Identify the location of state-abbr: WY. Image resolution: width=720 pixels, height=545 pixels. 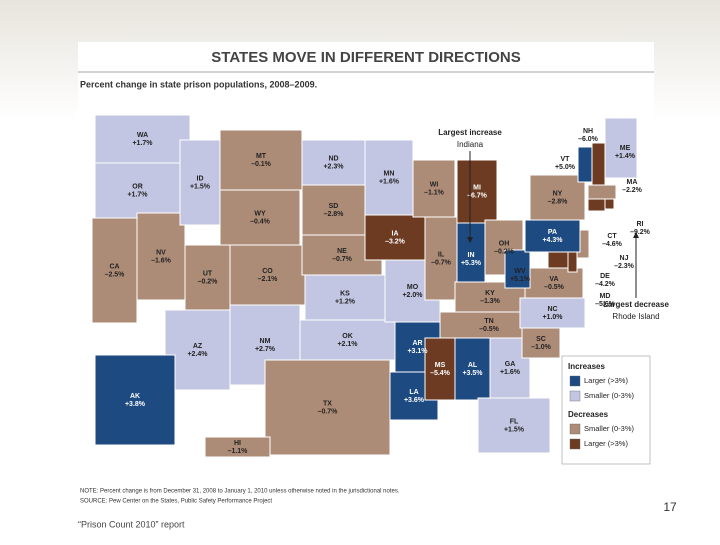
(260, 213).